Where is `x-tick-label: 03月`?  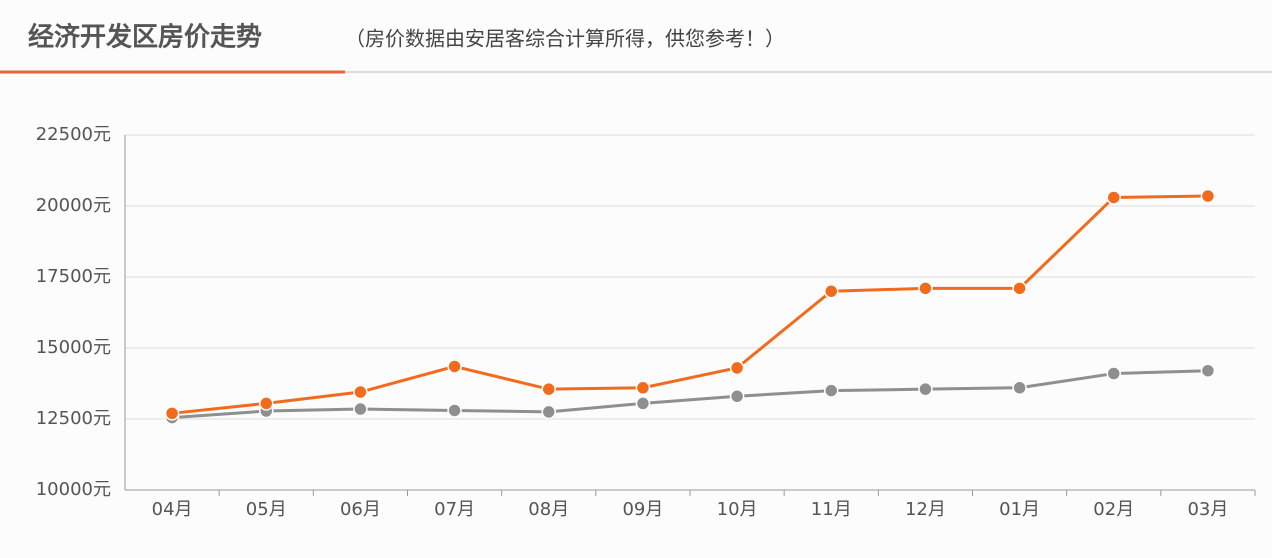
x-tick-label: 03月 is located at coordinates (1207, 509).